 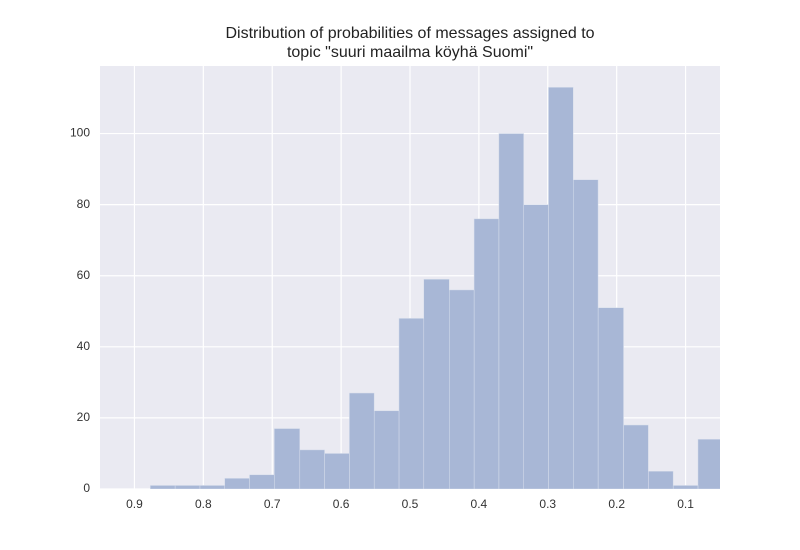 What do you see at coordinates (479, 504) in the screenshot?
I see `x-tick-label: 0.4` at bounding box center [479, 504].